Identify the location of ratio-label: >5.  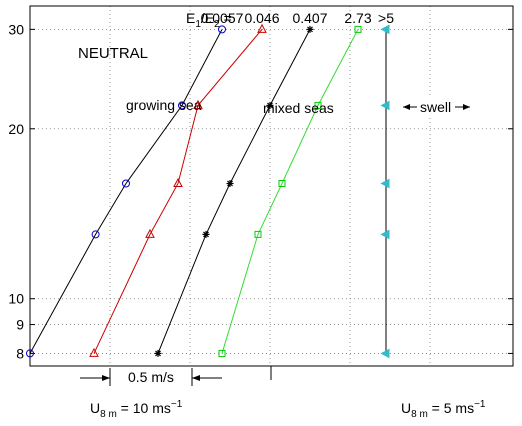
(386, 18).